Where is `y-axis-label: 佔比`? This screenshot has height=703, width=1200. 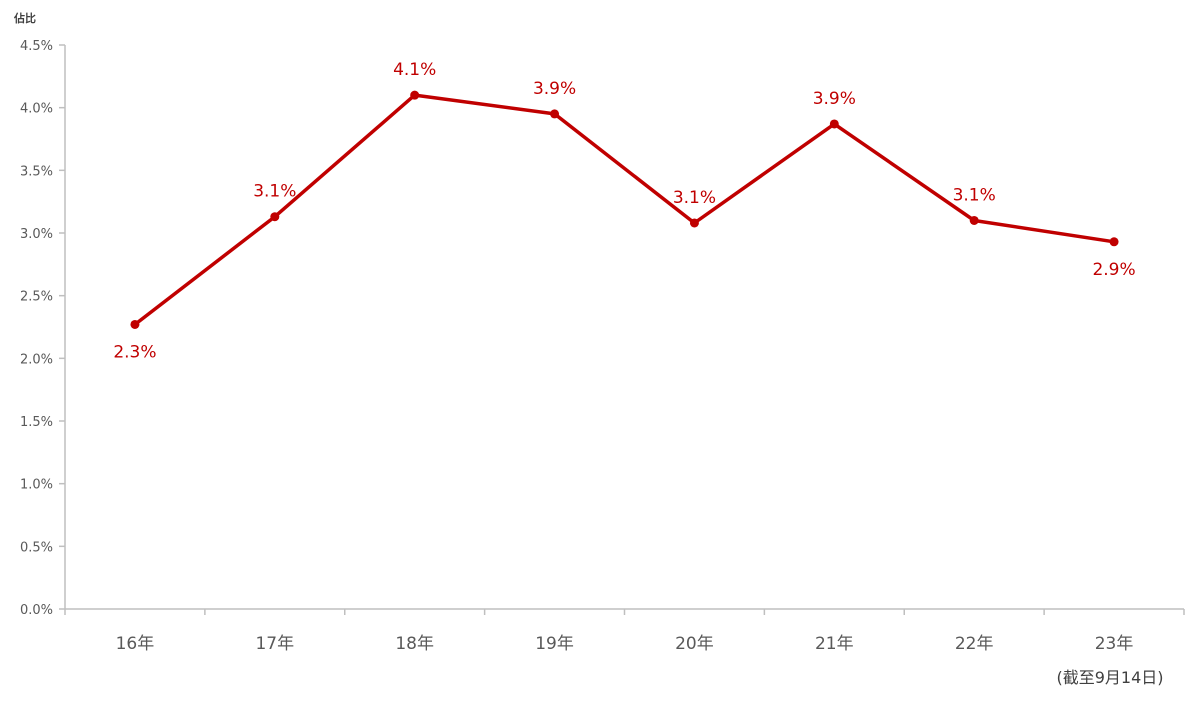 y-axis-label: 佔比 is located at coordinates (24, 18).